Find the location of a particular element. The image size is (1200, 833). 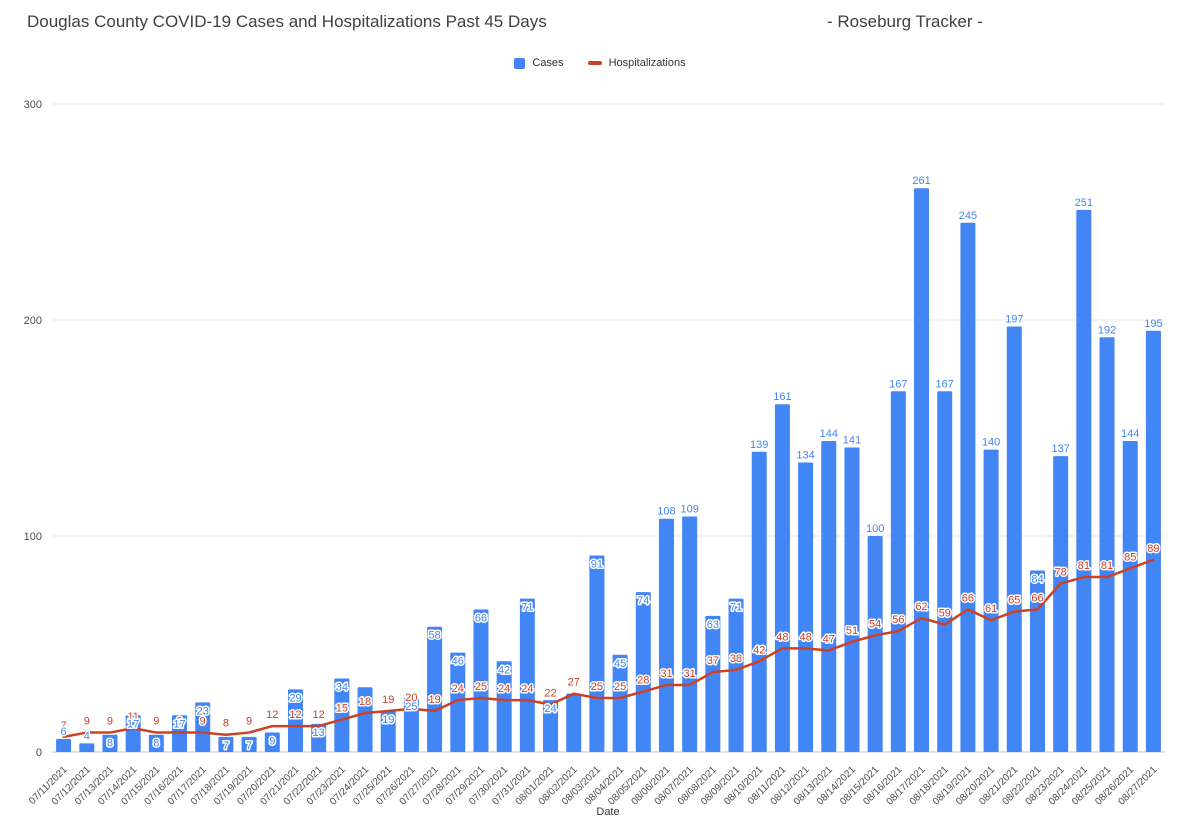

cases-value-label: 192 is located at coordinates (1107, 330).